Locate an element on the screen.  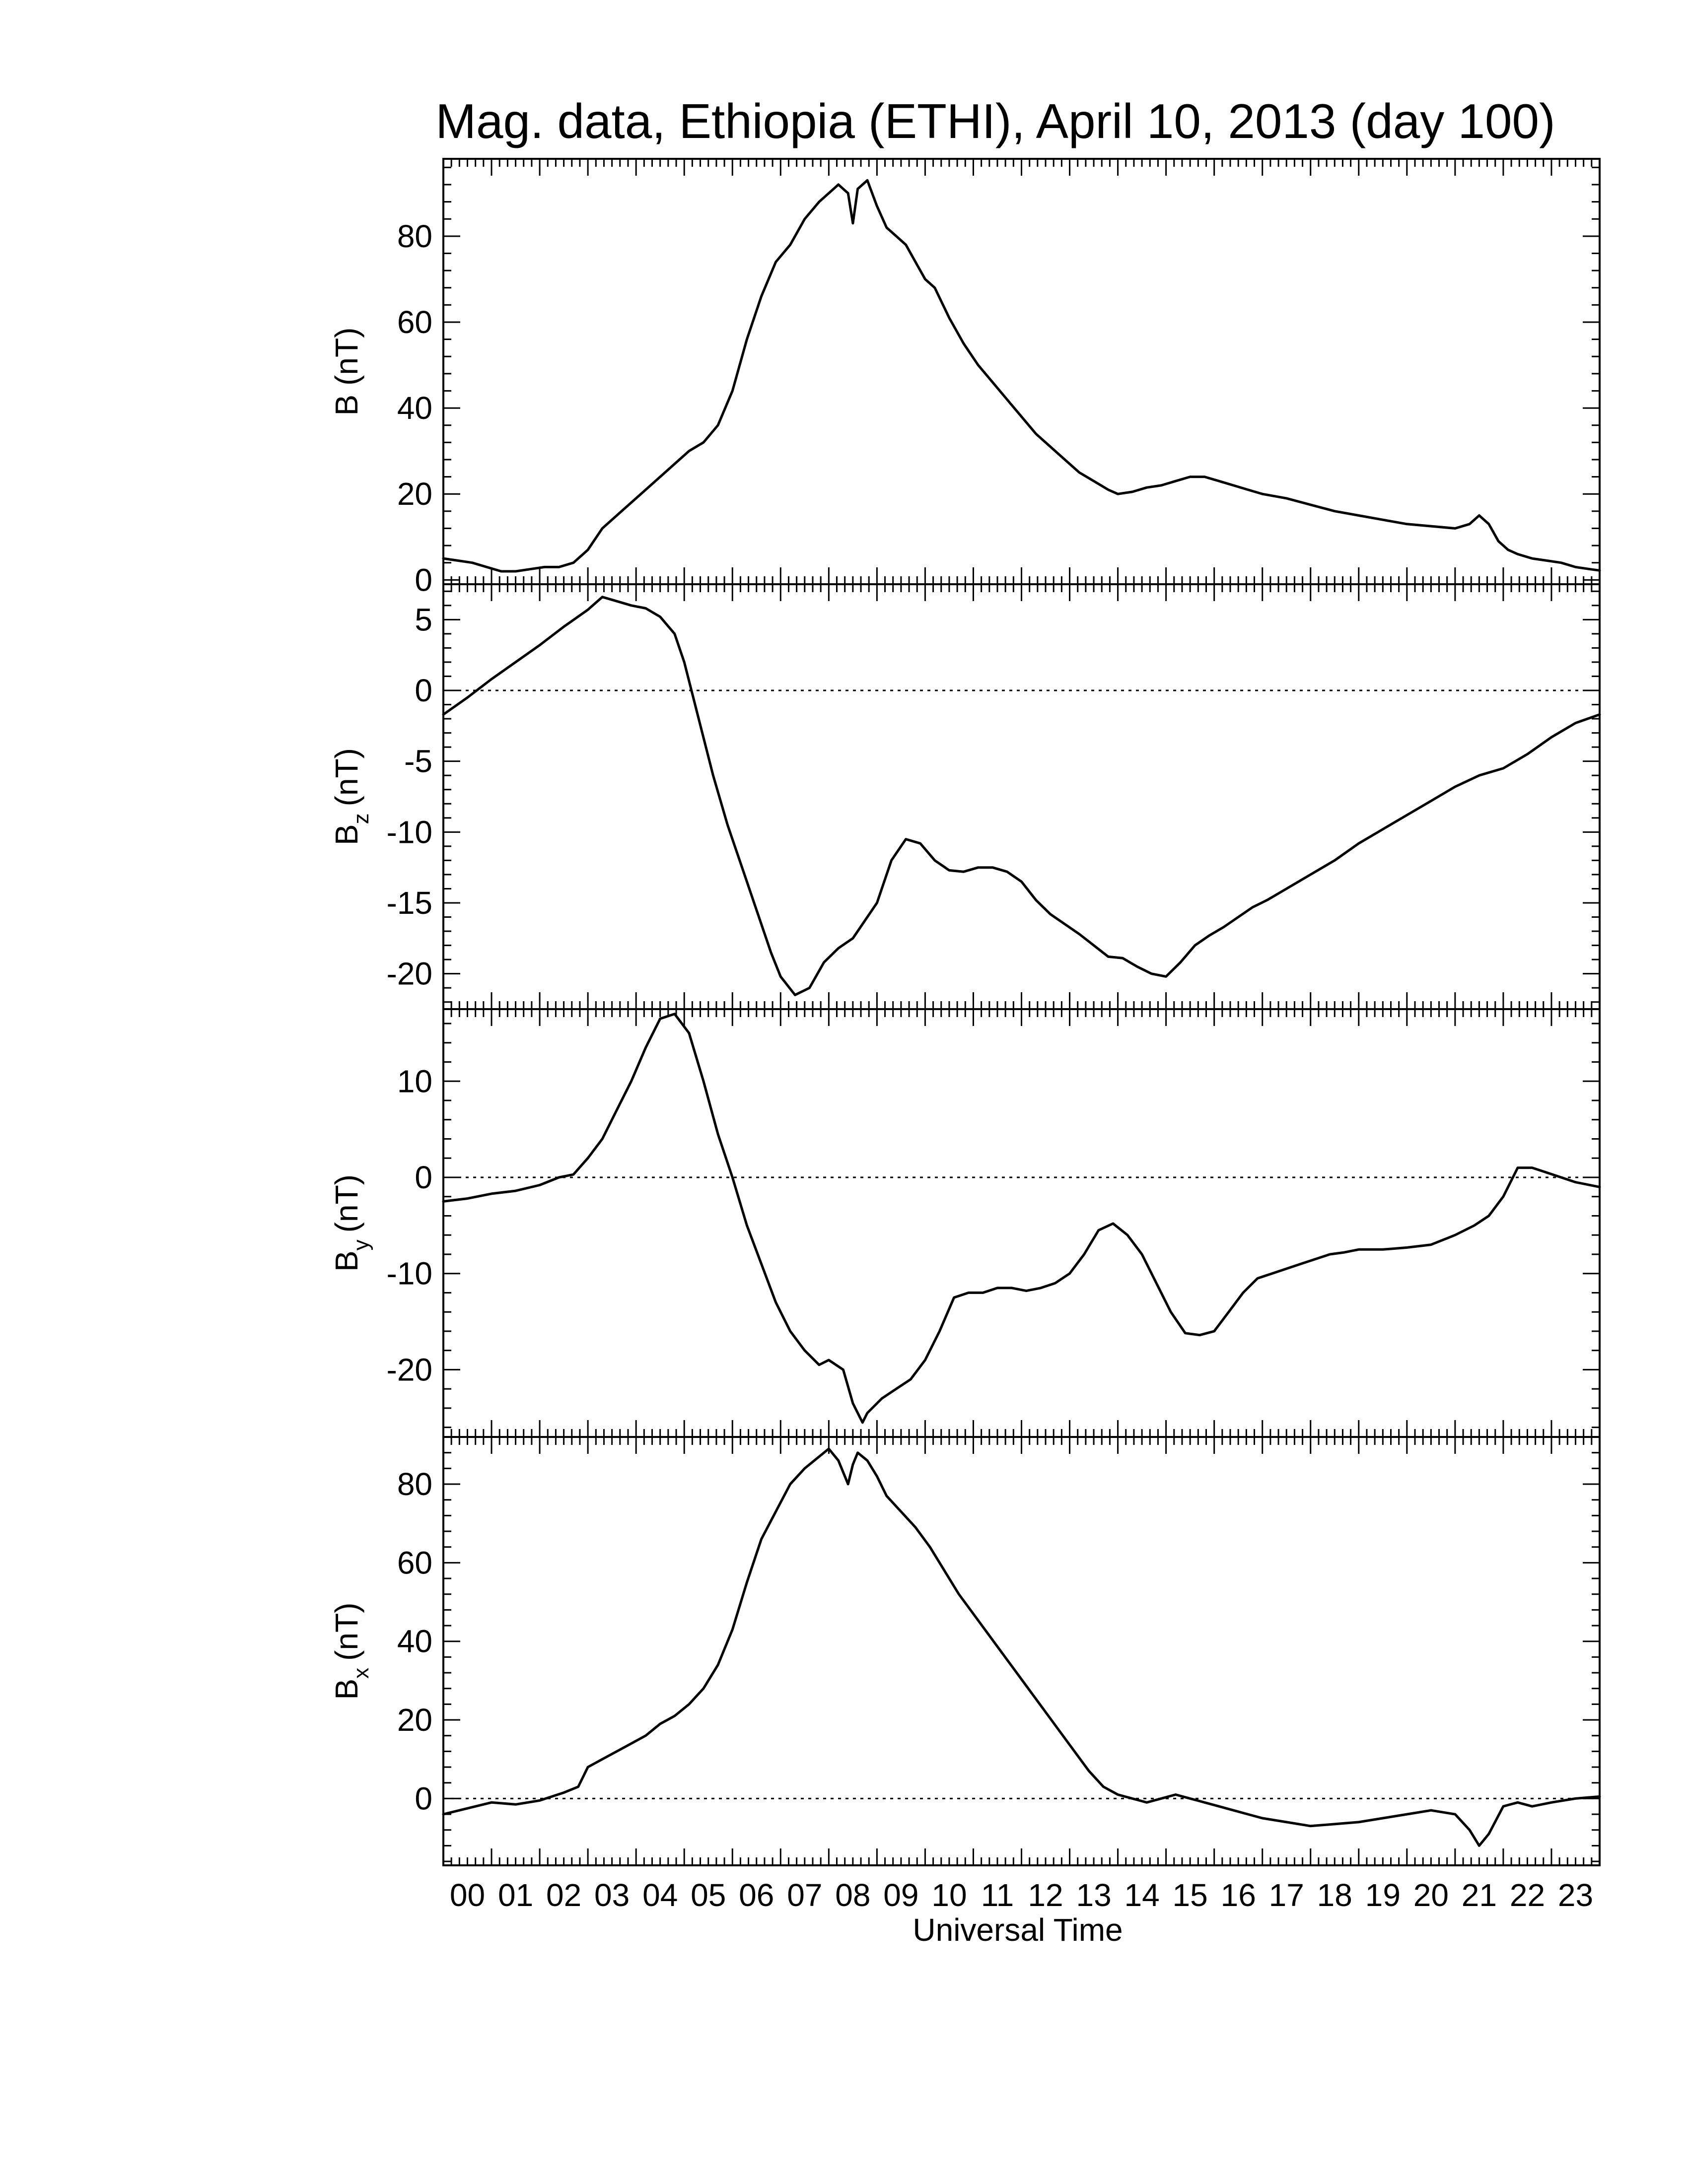
x-tick-label: 14 is located at coordinates (1142, 1895).